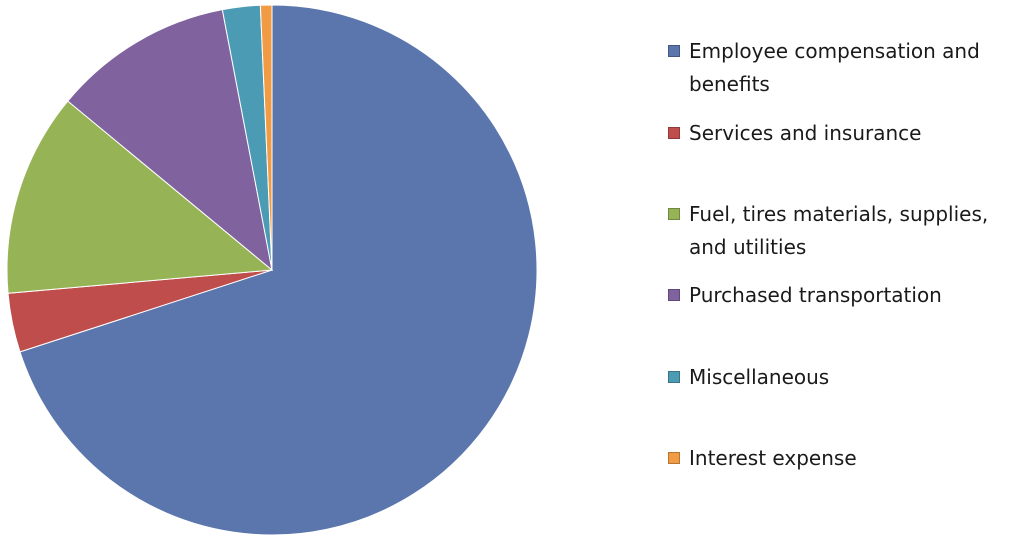  What do you see at coordinates (815, 295) in the screenshot?
I see `legend-label: Purchased transportation` at bounding box center [815, 295].